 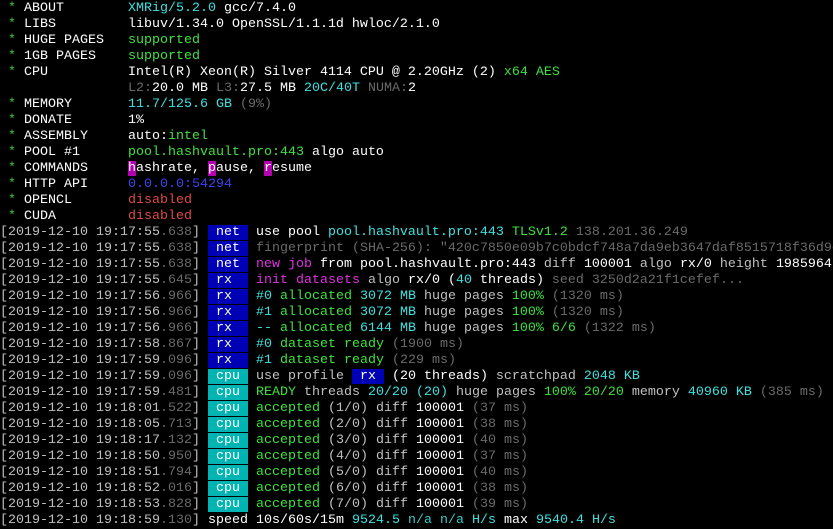 I want to click on text-segment: (2/0), so click(x=343, y=424).